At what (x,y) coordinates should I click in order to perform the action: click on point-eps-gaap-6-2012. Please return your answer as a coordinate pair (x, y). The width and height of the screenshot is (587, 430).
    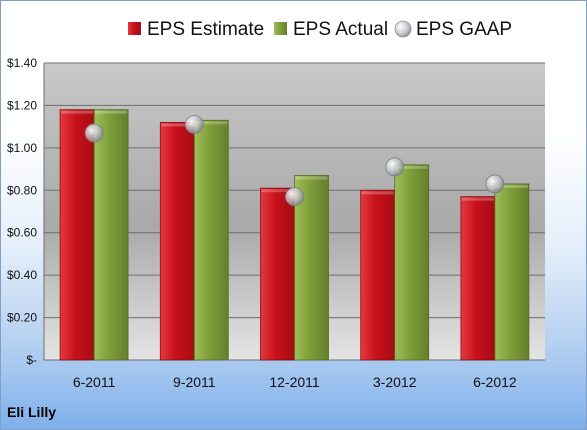
    Looking at the image, I should click on (495, 184).